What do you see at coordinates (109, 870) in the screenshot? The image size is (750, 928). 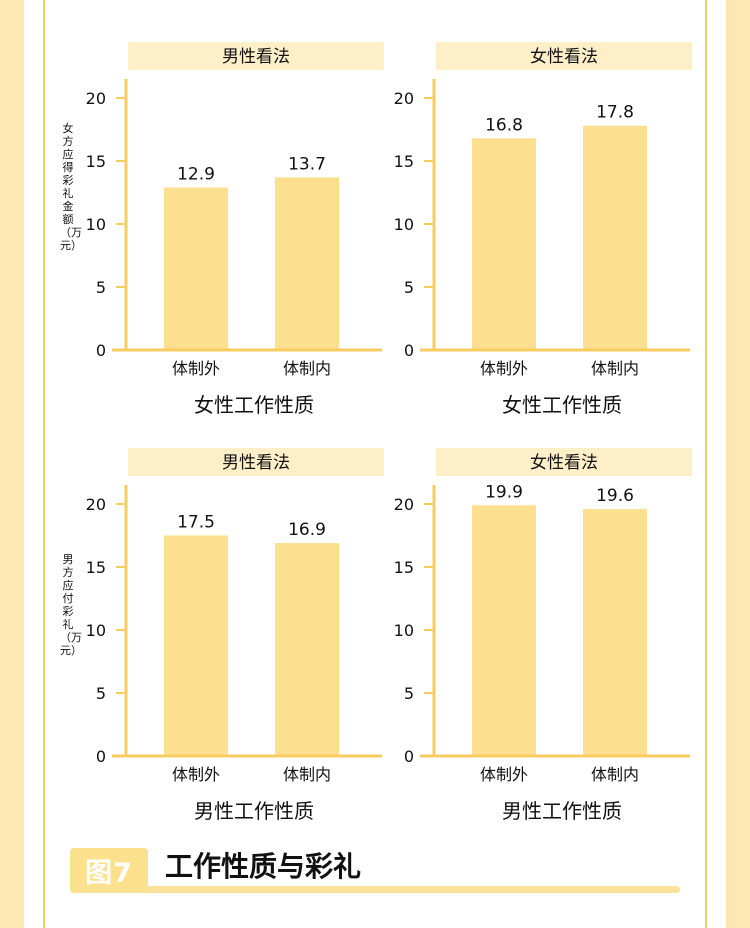 I see `figure-number-badge: 图7` at bounding box center [109, 870].